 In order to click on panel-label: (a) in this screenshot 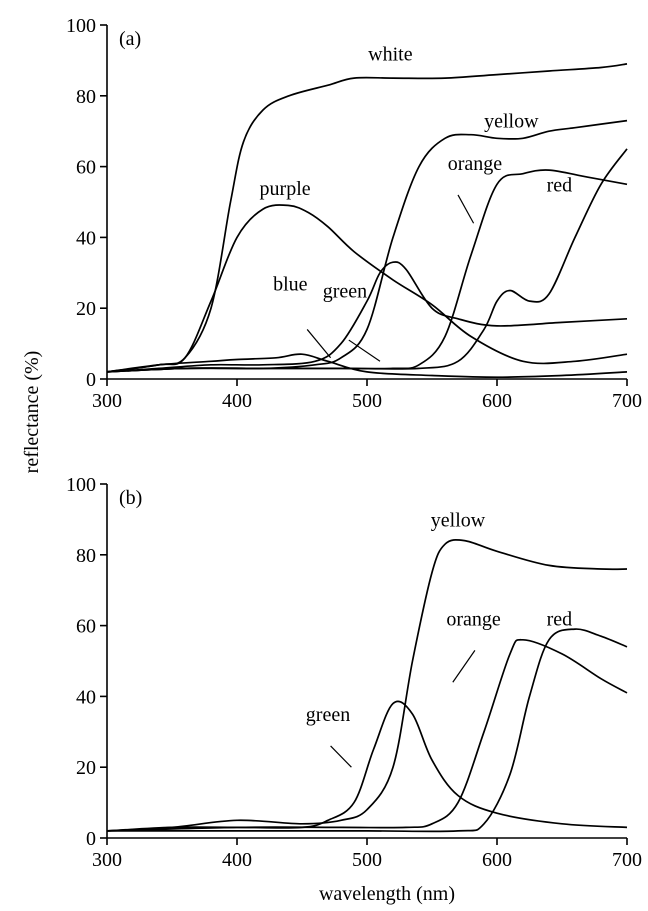, I will do `click(130, 39)`.